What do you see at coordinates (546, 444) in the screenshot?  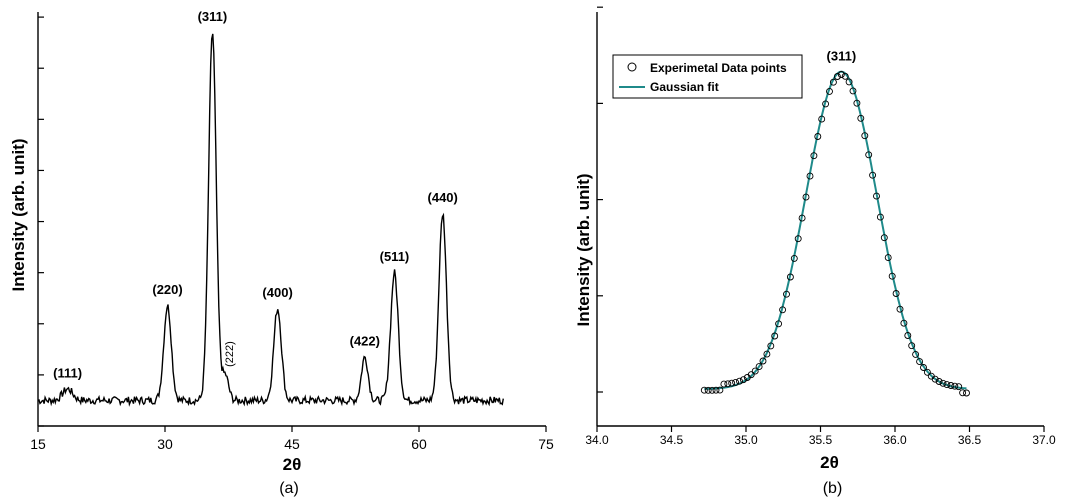 I see `panel-a-x-tick-label: 75` at bounding box center [546, 444].